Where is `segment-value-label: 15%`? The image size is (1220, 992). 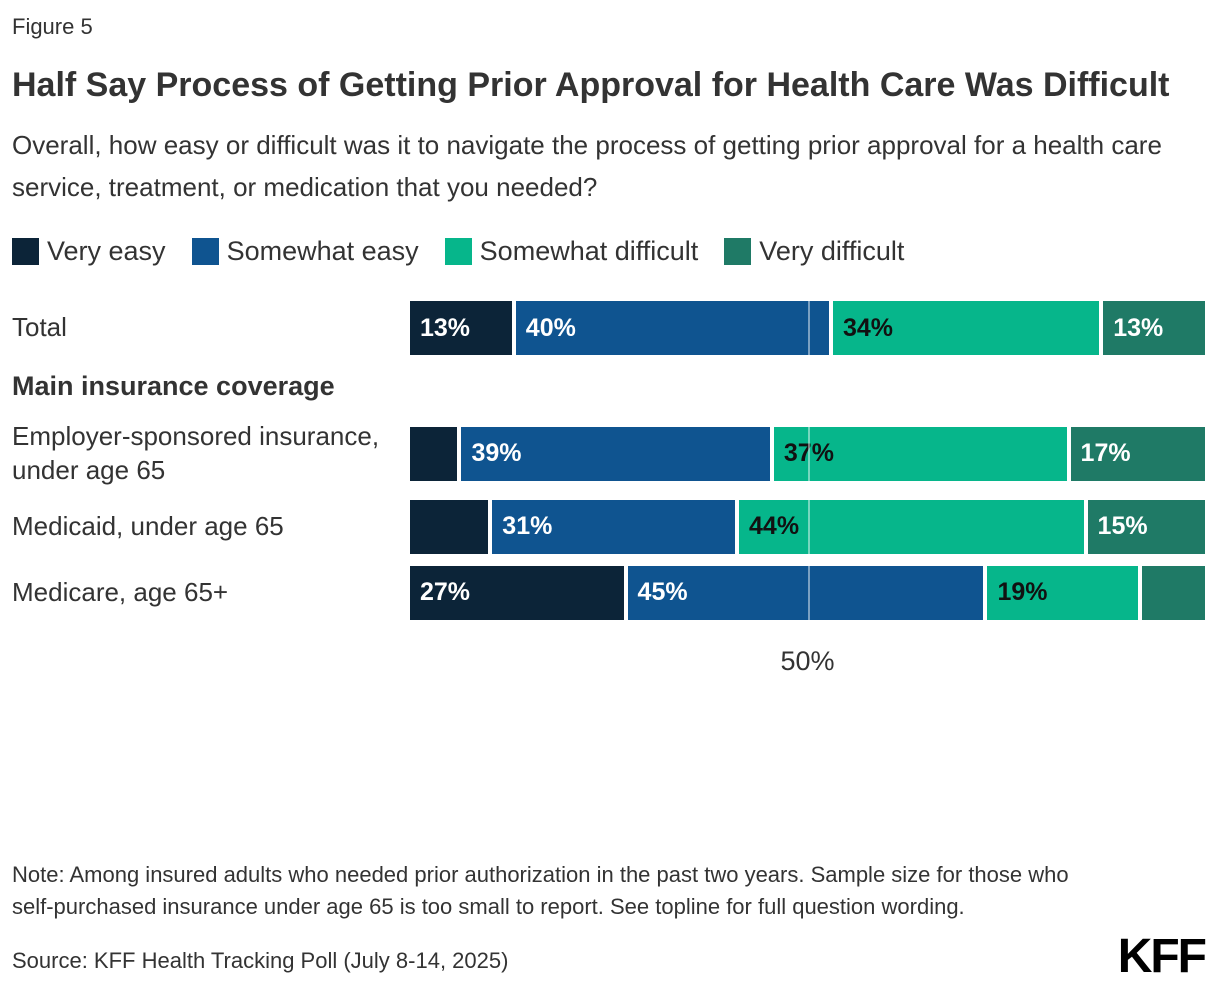 segment-value-label: 15% is located at coordinates (1122, 526).